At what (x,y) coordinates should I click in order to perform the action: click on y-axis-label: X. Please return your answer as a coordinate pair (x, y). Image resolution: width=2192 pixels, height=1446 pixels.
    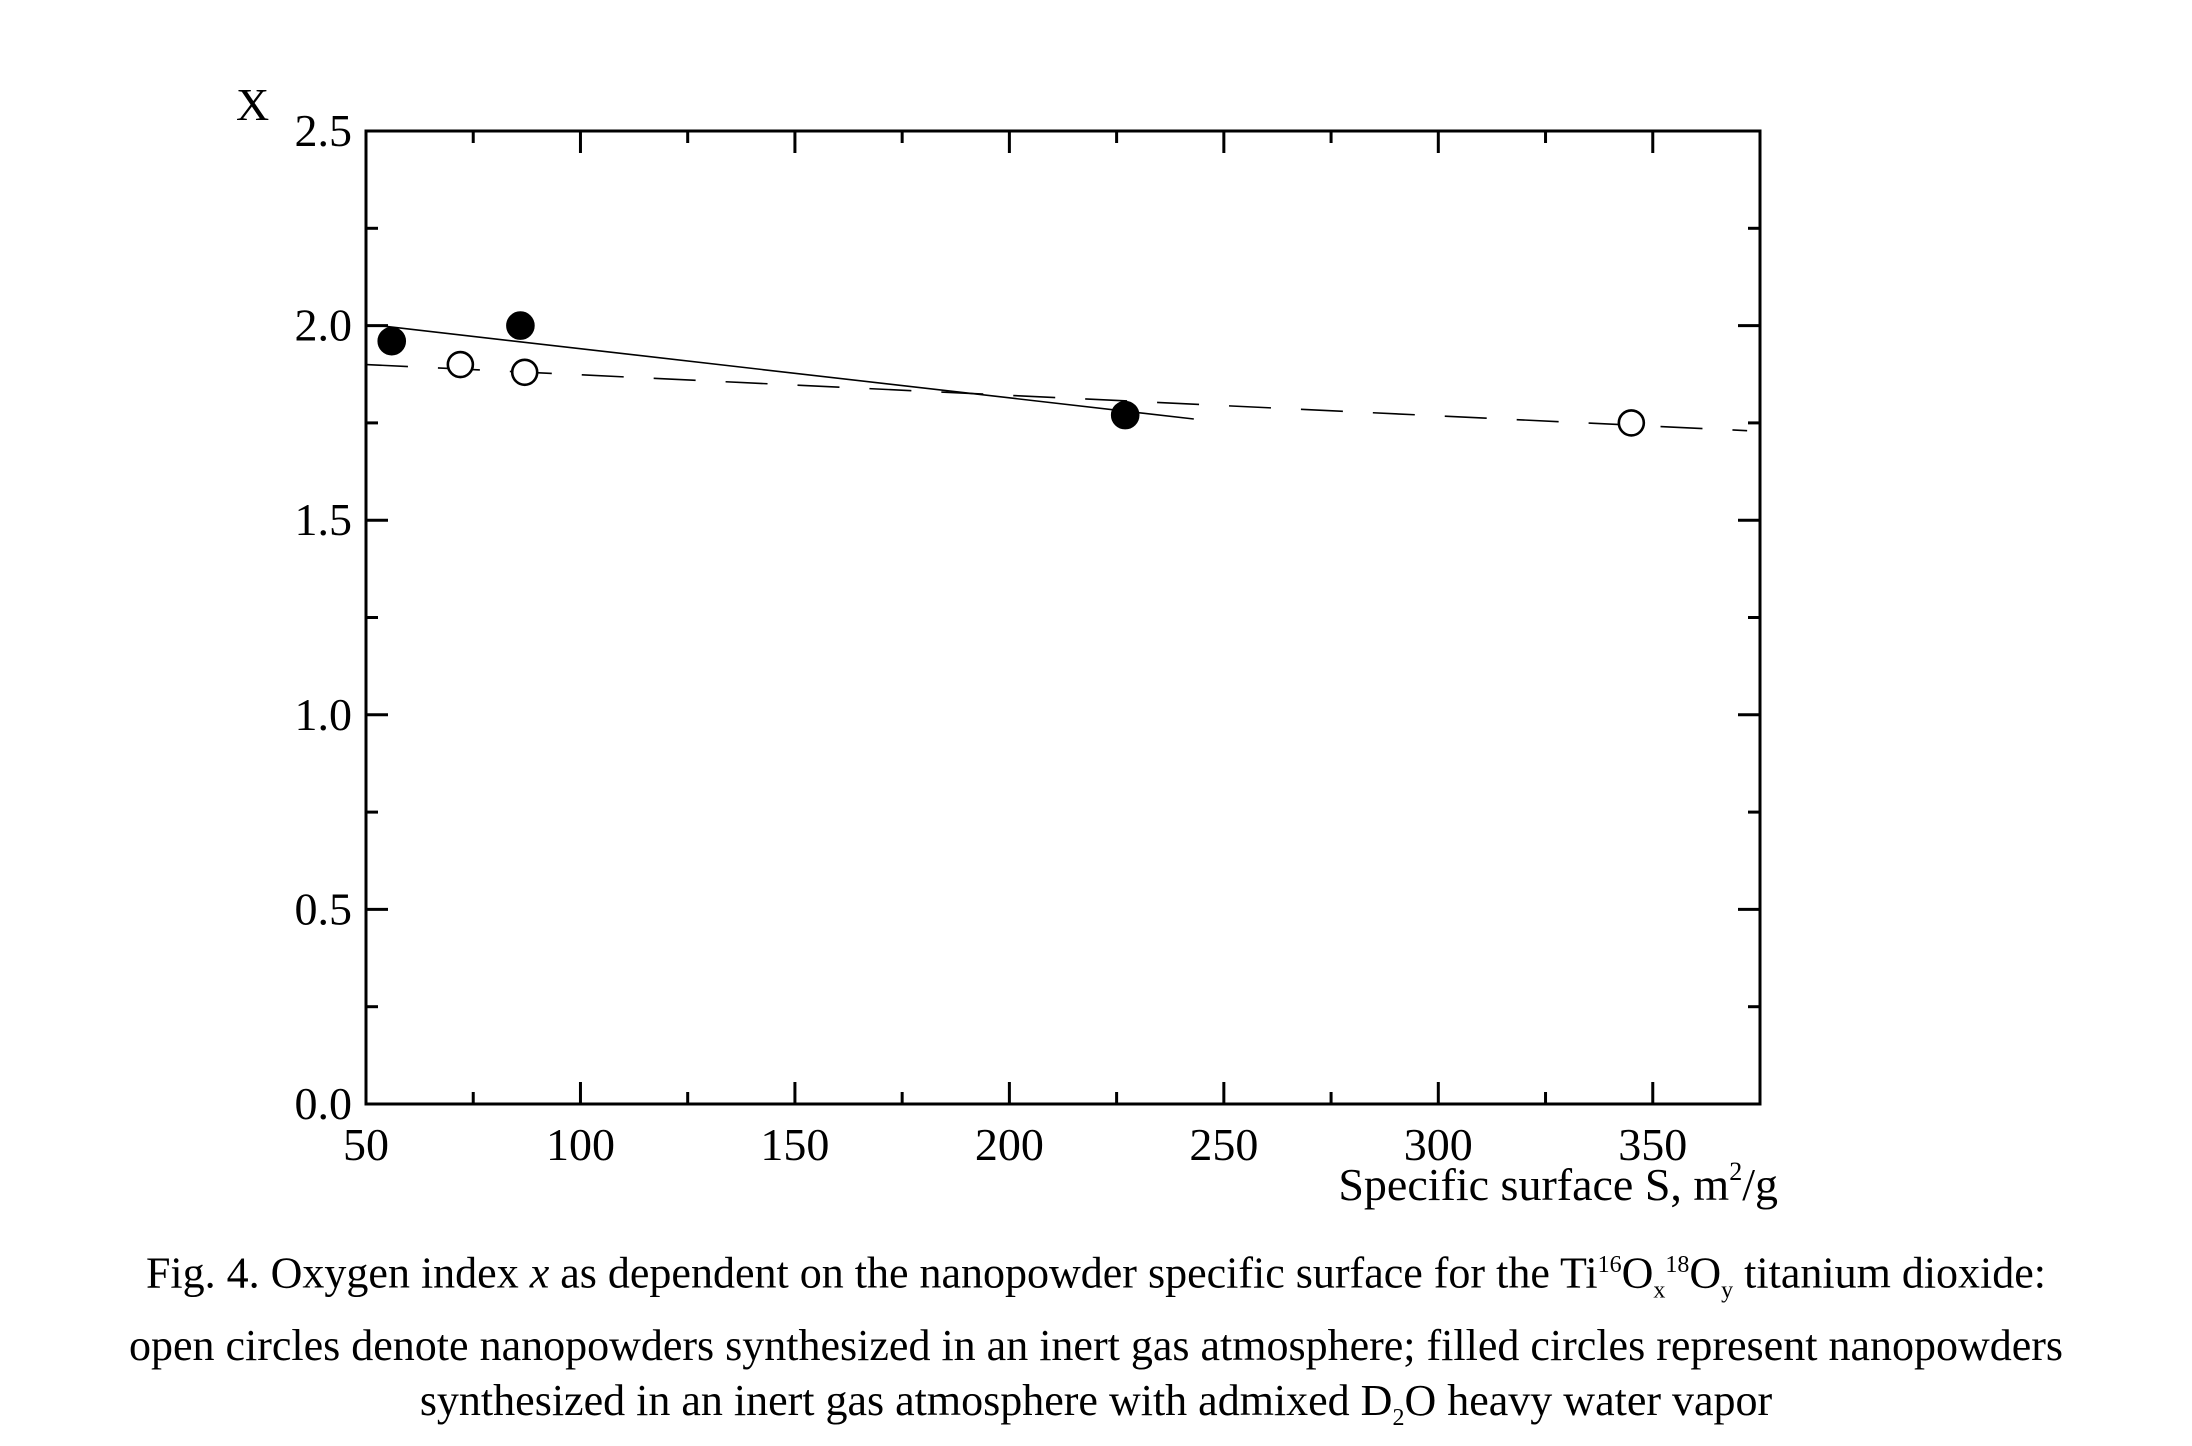
    Looking at the image, I should click on (252, 104).